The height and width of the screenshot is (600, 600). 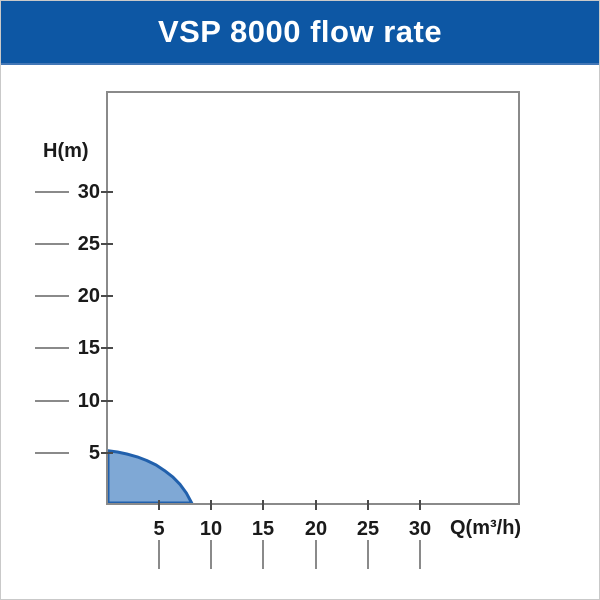 What do you see at coordinates (486, 528) in the screenshot?
I see `x-axis-label: Q(m³/h)` at bounding box center [486, 528].